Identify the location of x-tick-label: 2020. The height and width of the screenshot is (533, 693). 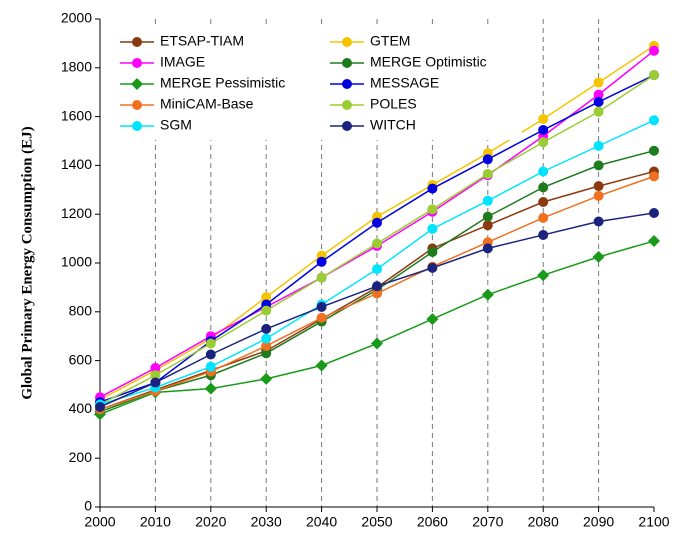
(210, 522).